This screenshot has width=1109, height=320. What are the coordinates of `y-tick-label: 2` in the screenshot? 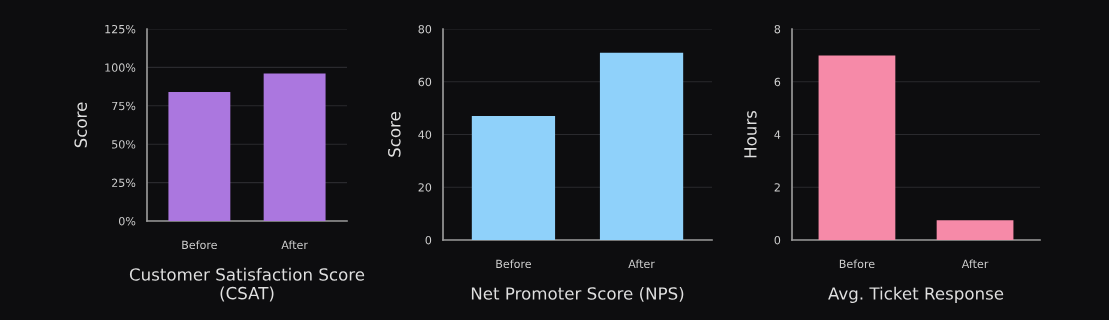 It's located at (777, 187).